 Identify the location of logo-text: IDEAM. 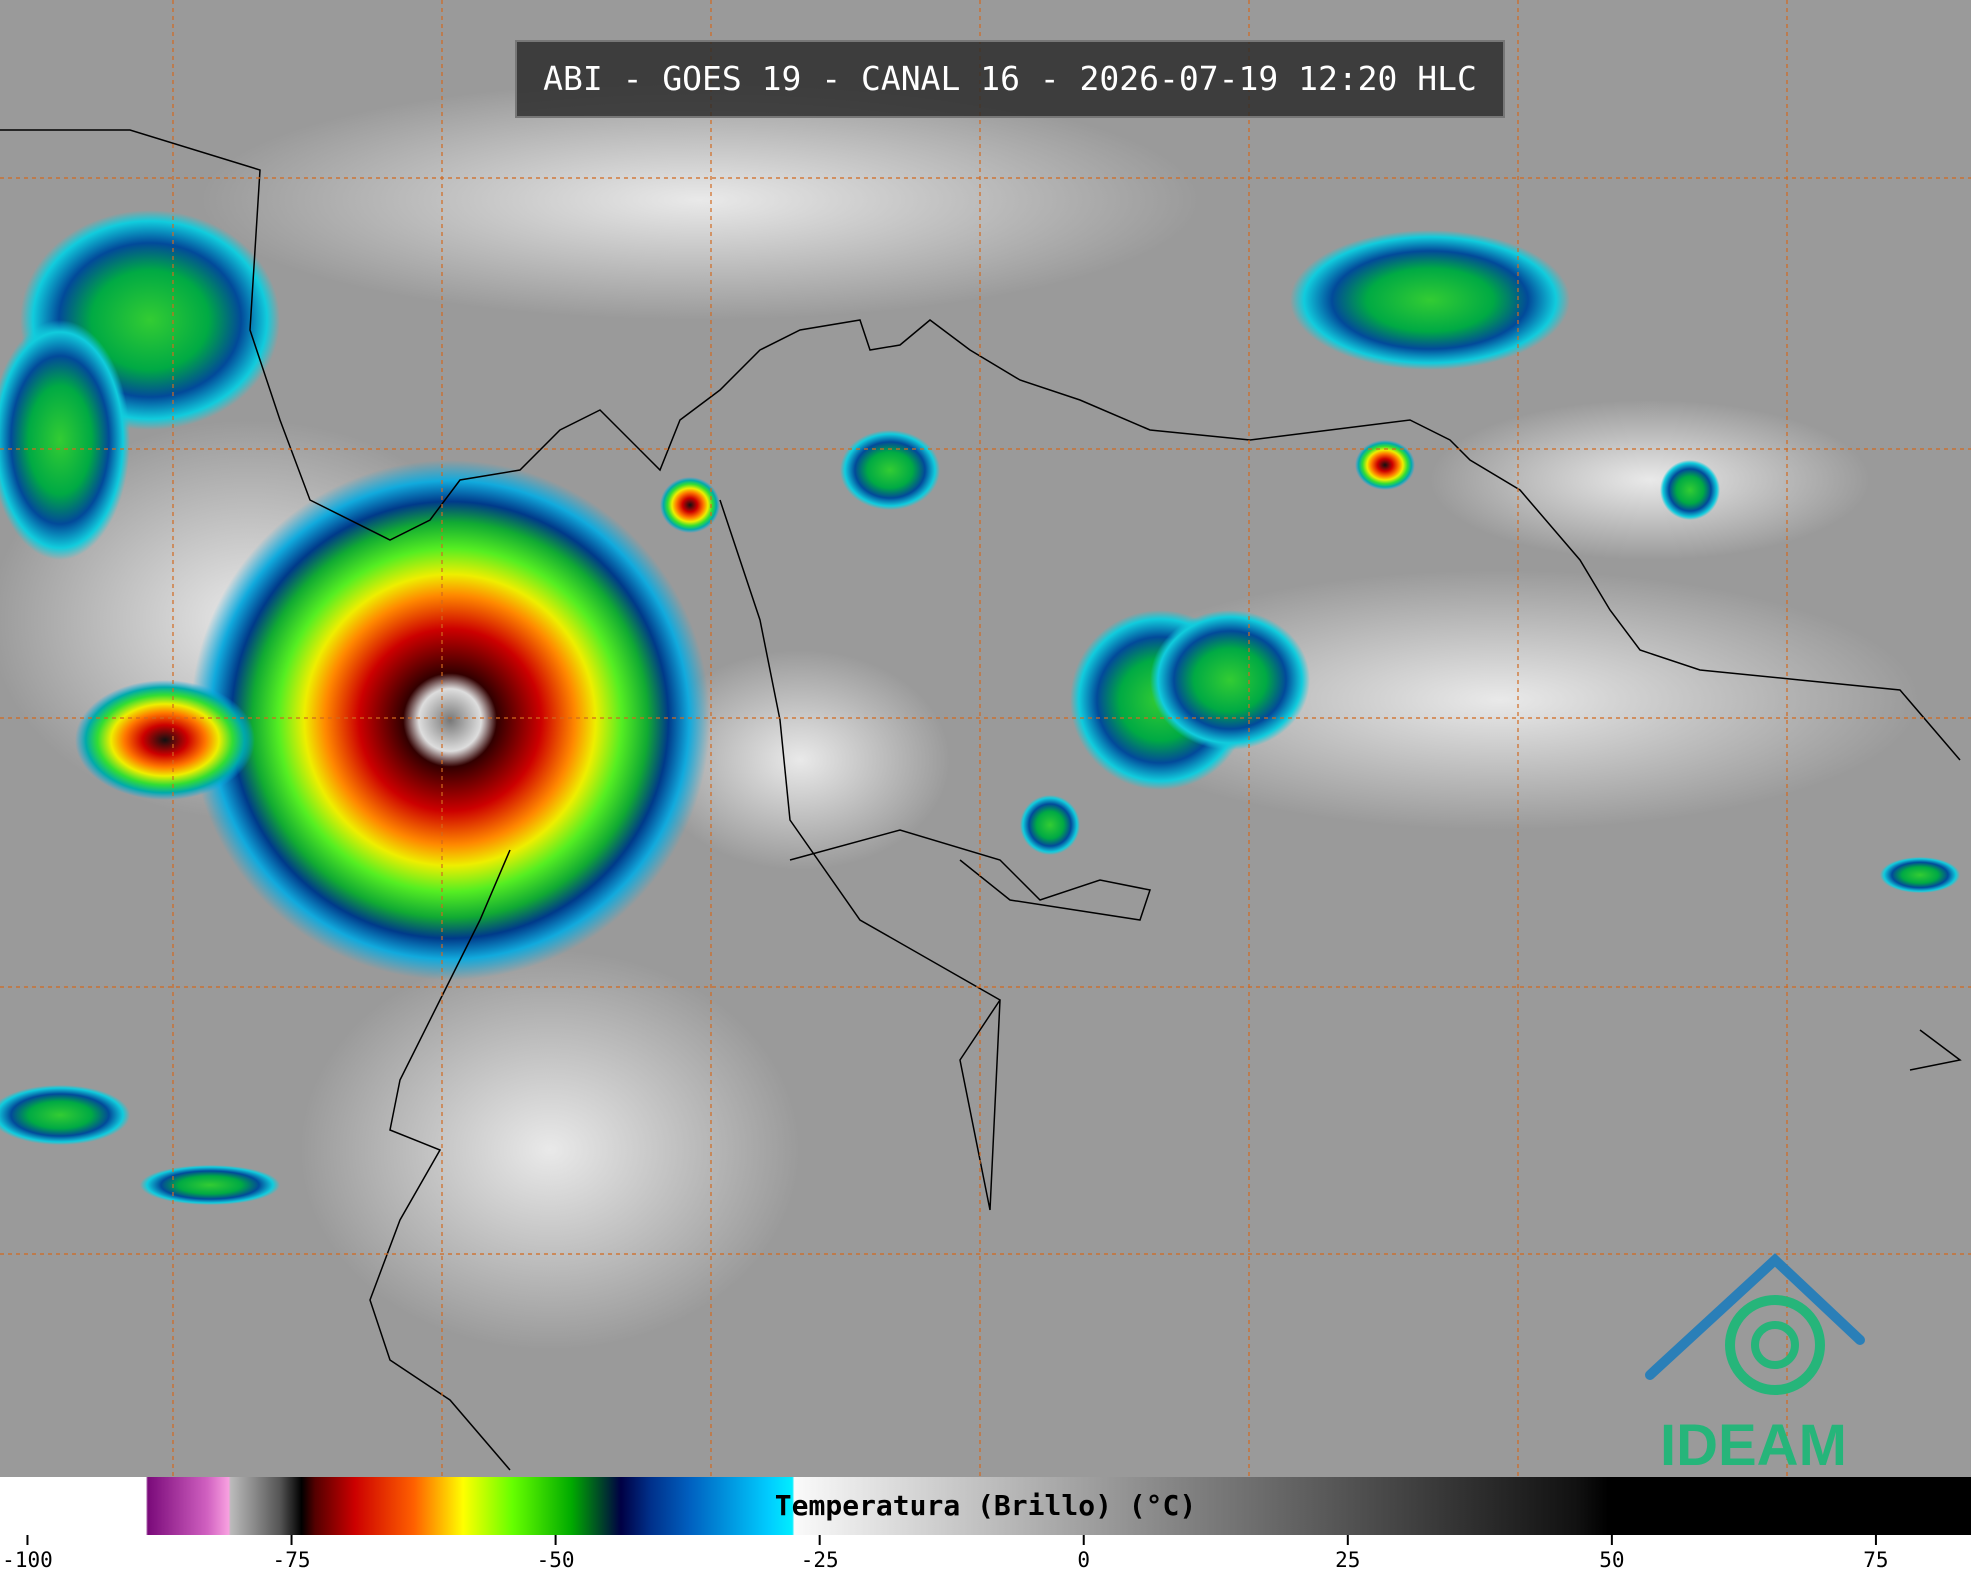
(1753, 1445).